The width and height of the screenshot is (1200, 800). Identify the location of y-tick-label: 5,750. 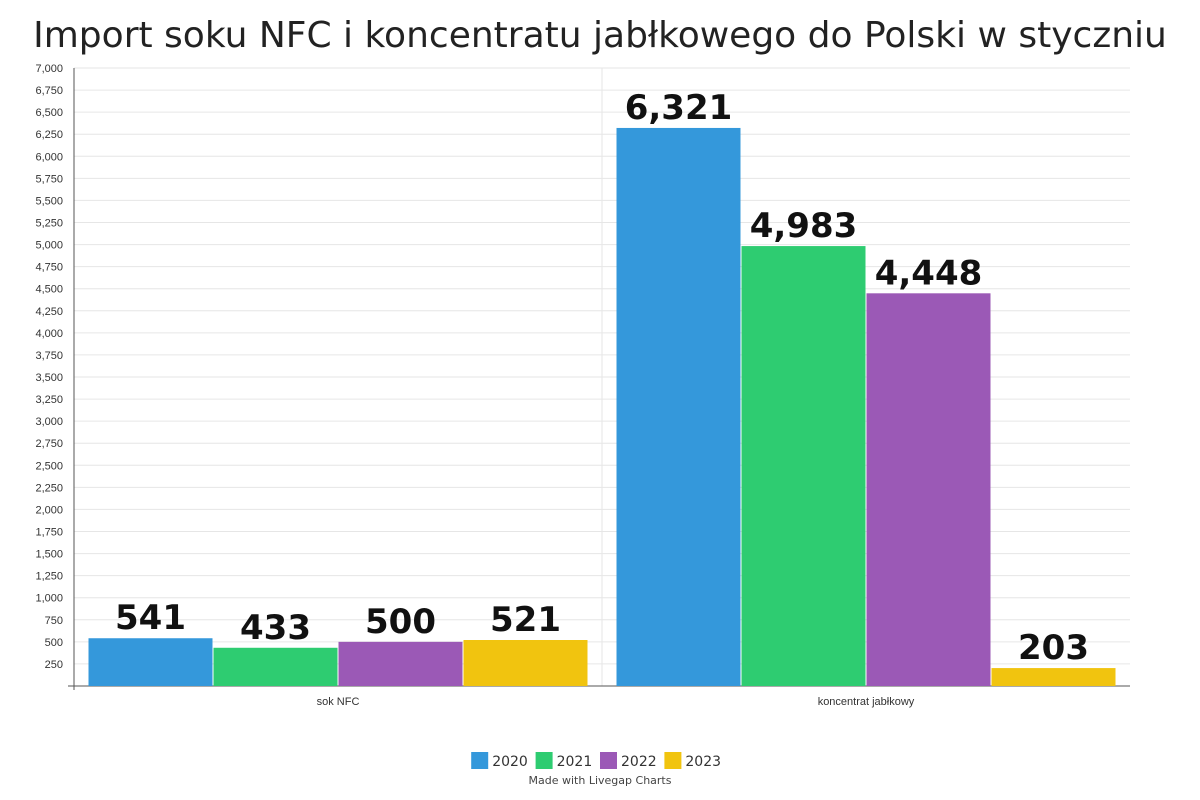
(49, 179).